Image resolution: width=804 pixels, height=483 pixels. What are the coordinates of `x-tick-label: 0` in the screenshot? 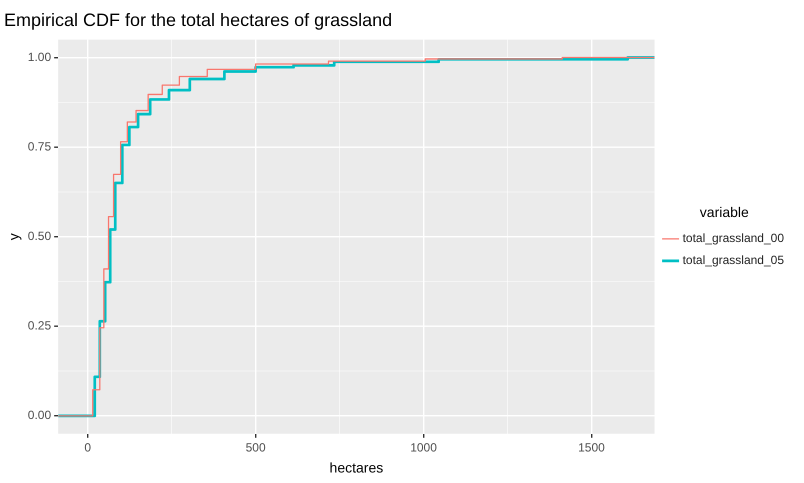 It's located at (88, 447).